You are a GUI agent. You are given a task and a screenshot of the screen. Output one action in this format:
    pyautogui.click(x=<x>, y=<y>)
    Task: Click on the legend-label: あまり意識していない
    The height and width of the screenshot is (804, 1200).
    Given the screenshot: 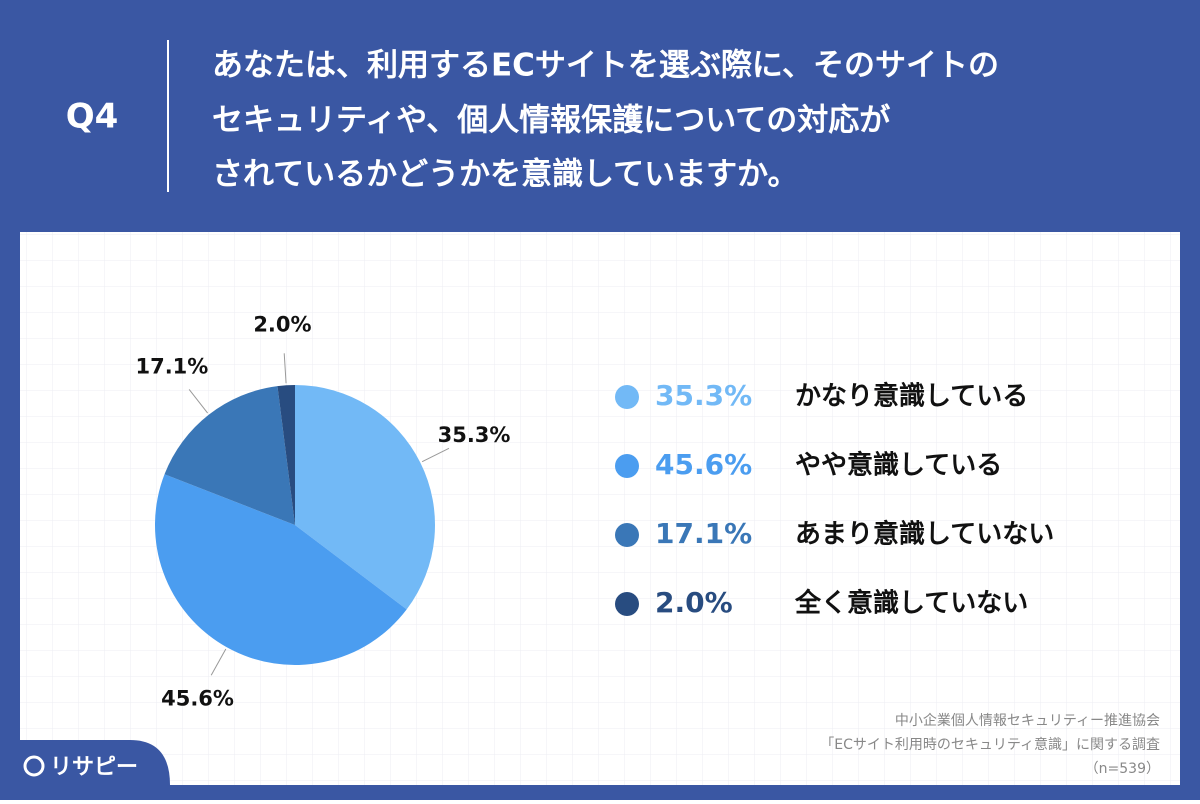 What is the action you would take?
    pyautogui.click(x=924, y=534)
    